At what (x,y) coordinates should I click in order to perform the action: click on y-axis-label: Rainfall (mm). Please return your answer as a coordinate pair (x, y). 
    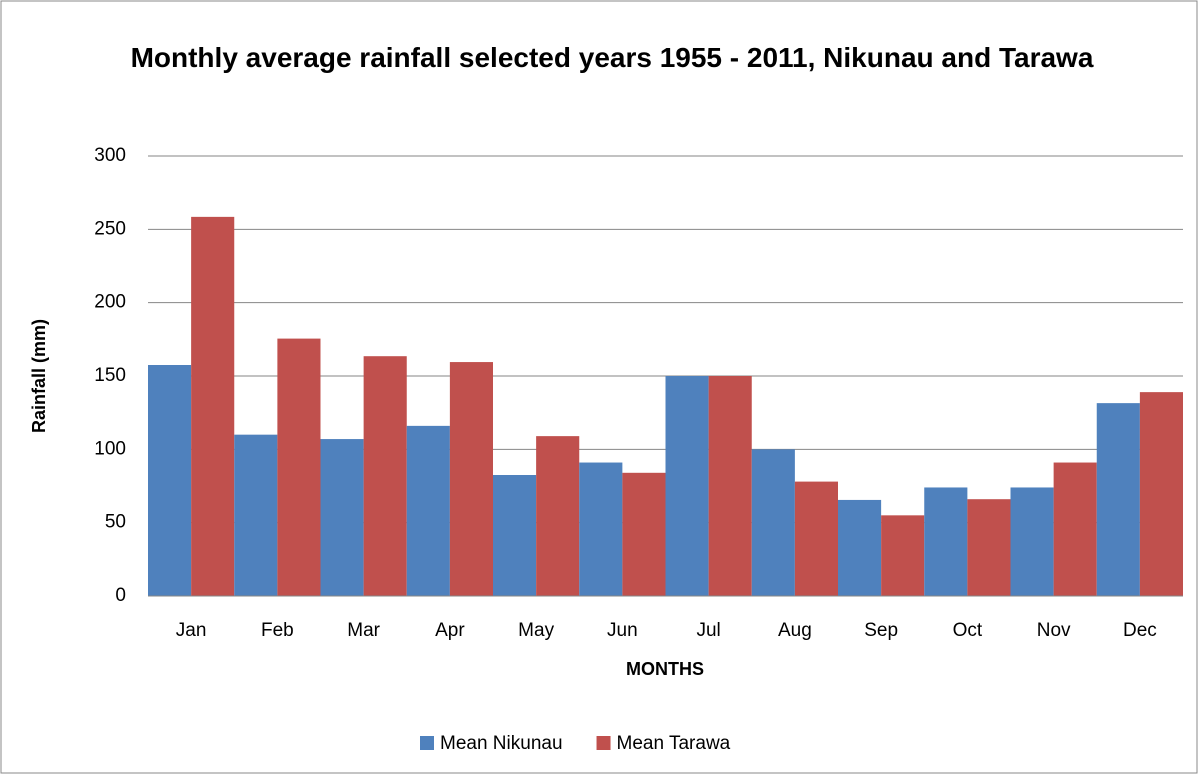
    Looking at the image, I should click on (39, 376).